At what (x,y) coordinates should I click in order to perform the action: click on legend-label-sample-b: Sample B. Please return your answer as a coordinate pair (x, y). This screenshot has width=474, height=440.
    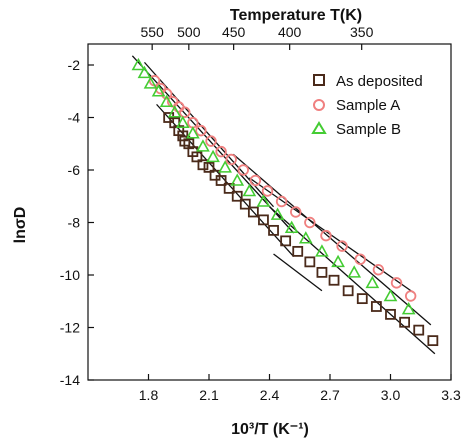
    Looking at the image, I should click on (368, 129).